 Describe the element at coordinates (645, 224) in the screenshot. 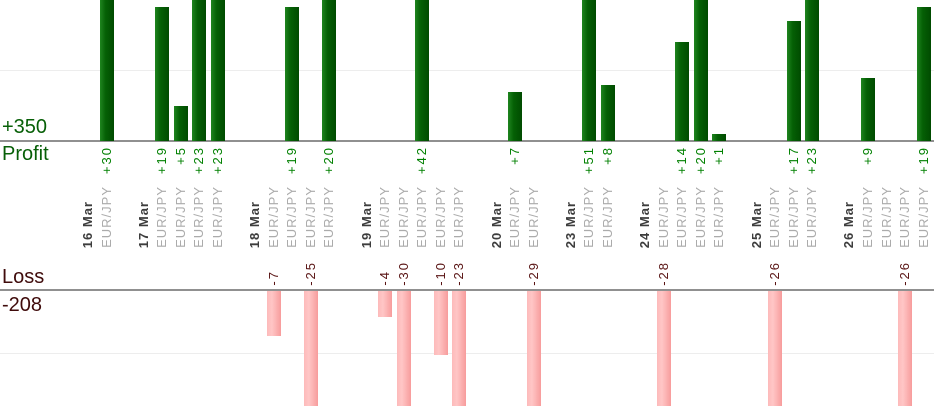

I see `date-label: 24 Mar` at that location.